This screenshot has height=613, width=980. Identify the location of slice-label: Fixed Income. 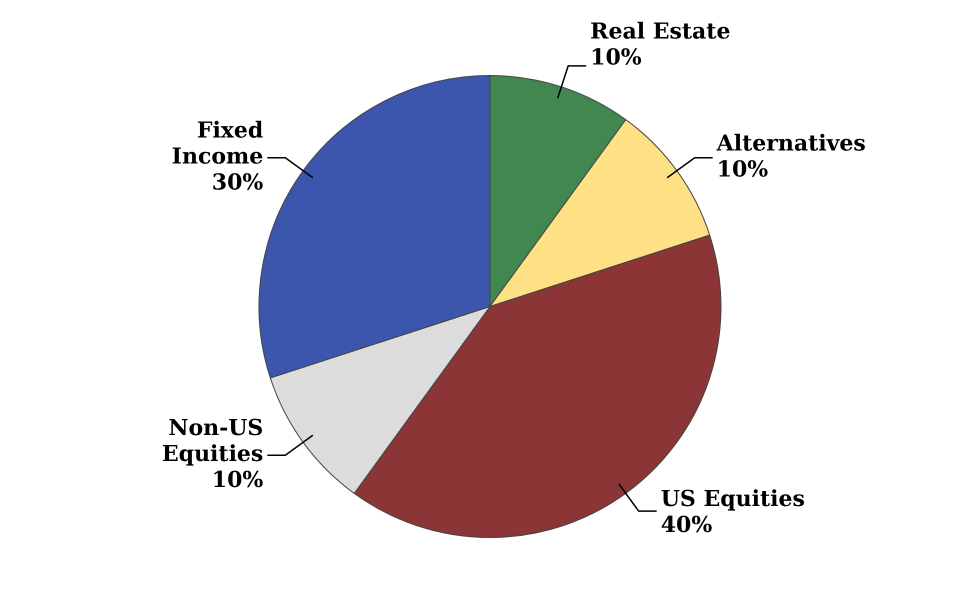
(218, 144).